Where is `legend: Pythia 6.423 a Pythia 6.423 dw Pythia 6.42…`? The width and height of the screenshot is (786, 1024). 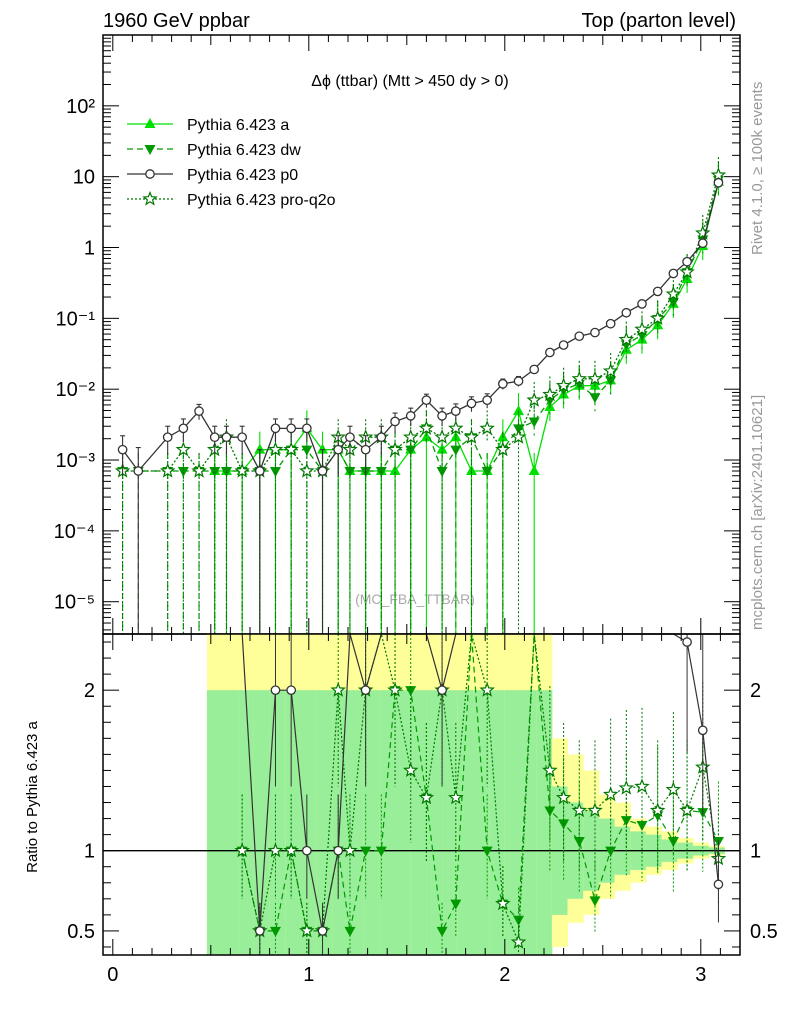 legend: Pythia 6.423 a Pythia 6.423 dw Pythia 6.42… is located at coordinates (231, 163).